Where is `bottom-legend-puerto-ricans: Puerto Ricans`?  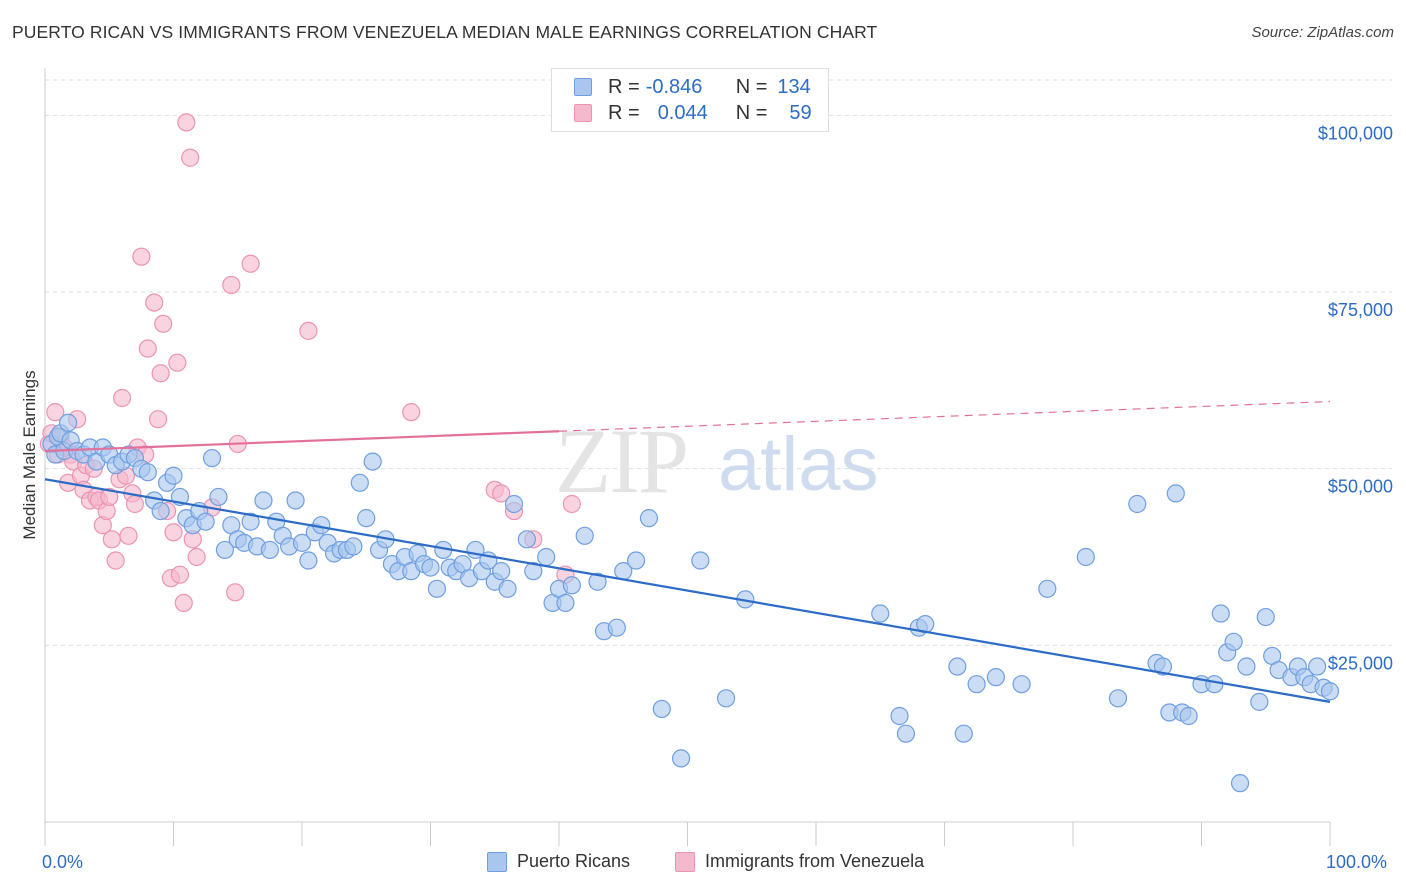
bottom-legend-puerto-ricans: Puerto Ricans is located at coordinates (558, 861).